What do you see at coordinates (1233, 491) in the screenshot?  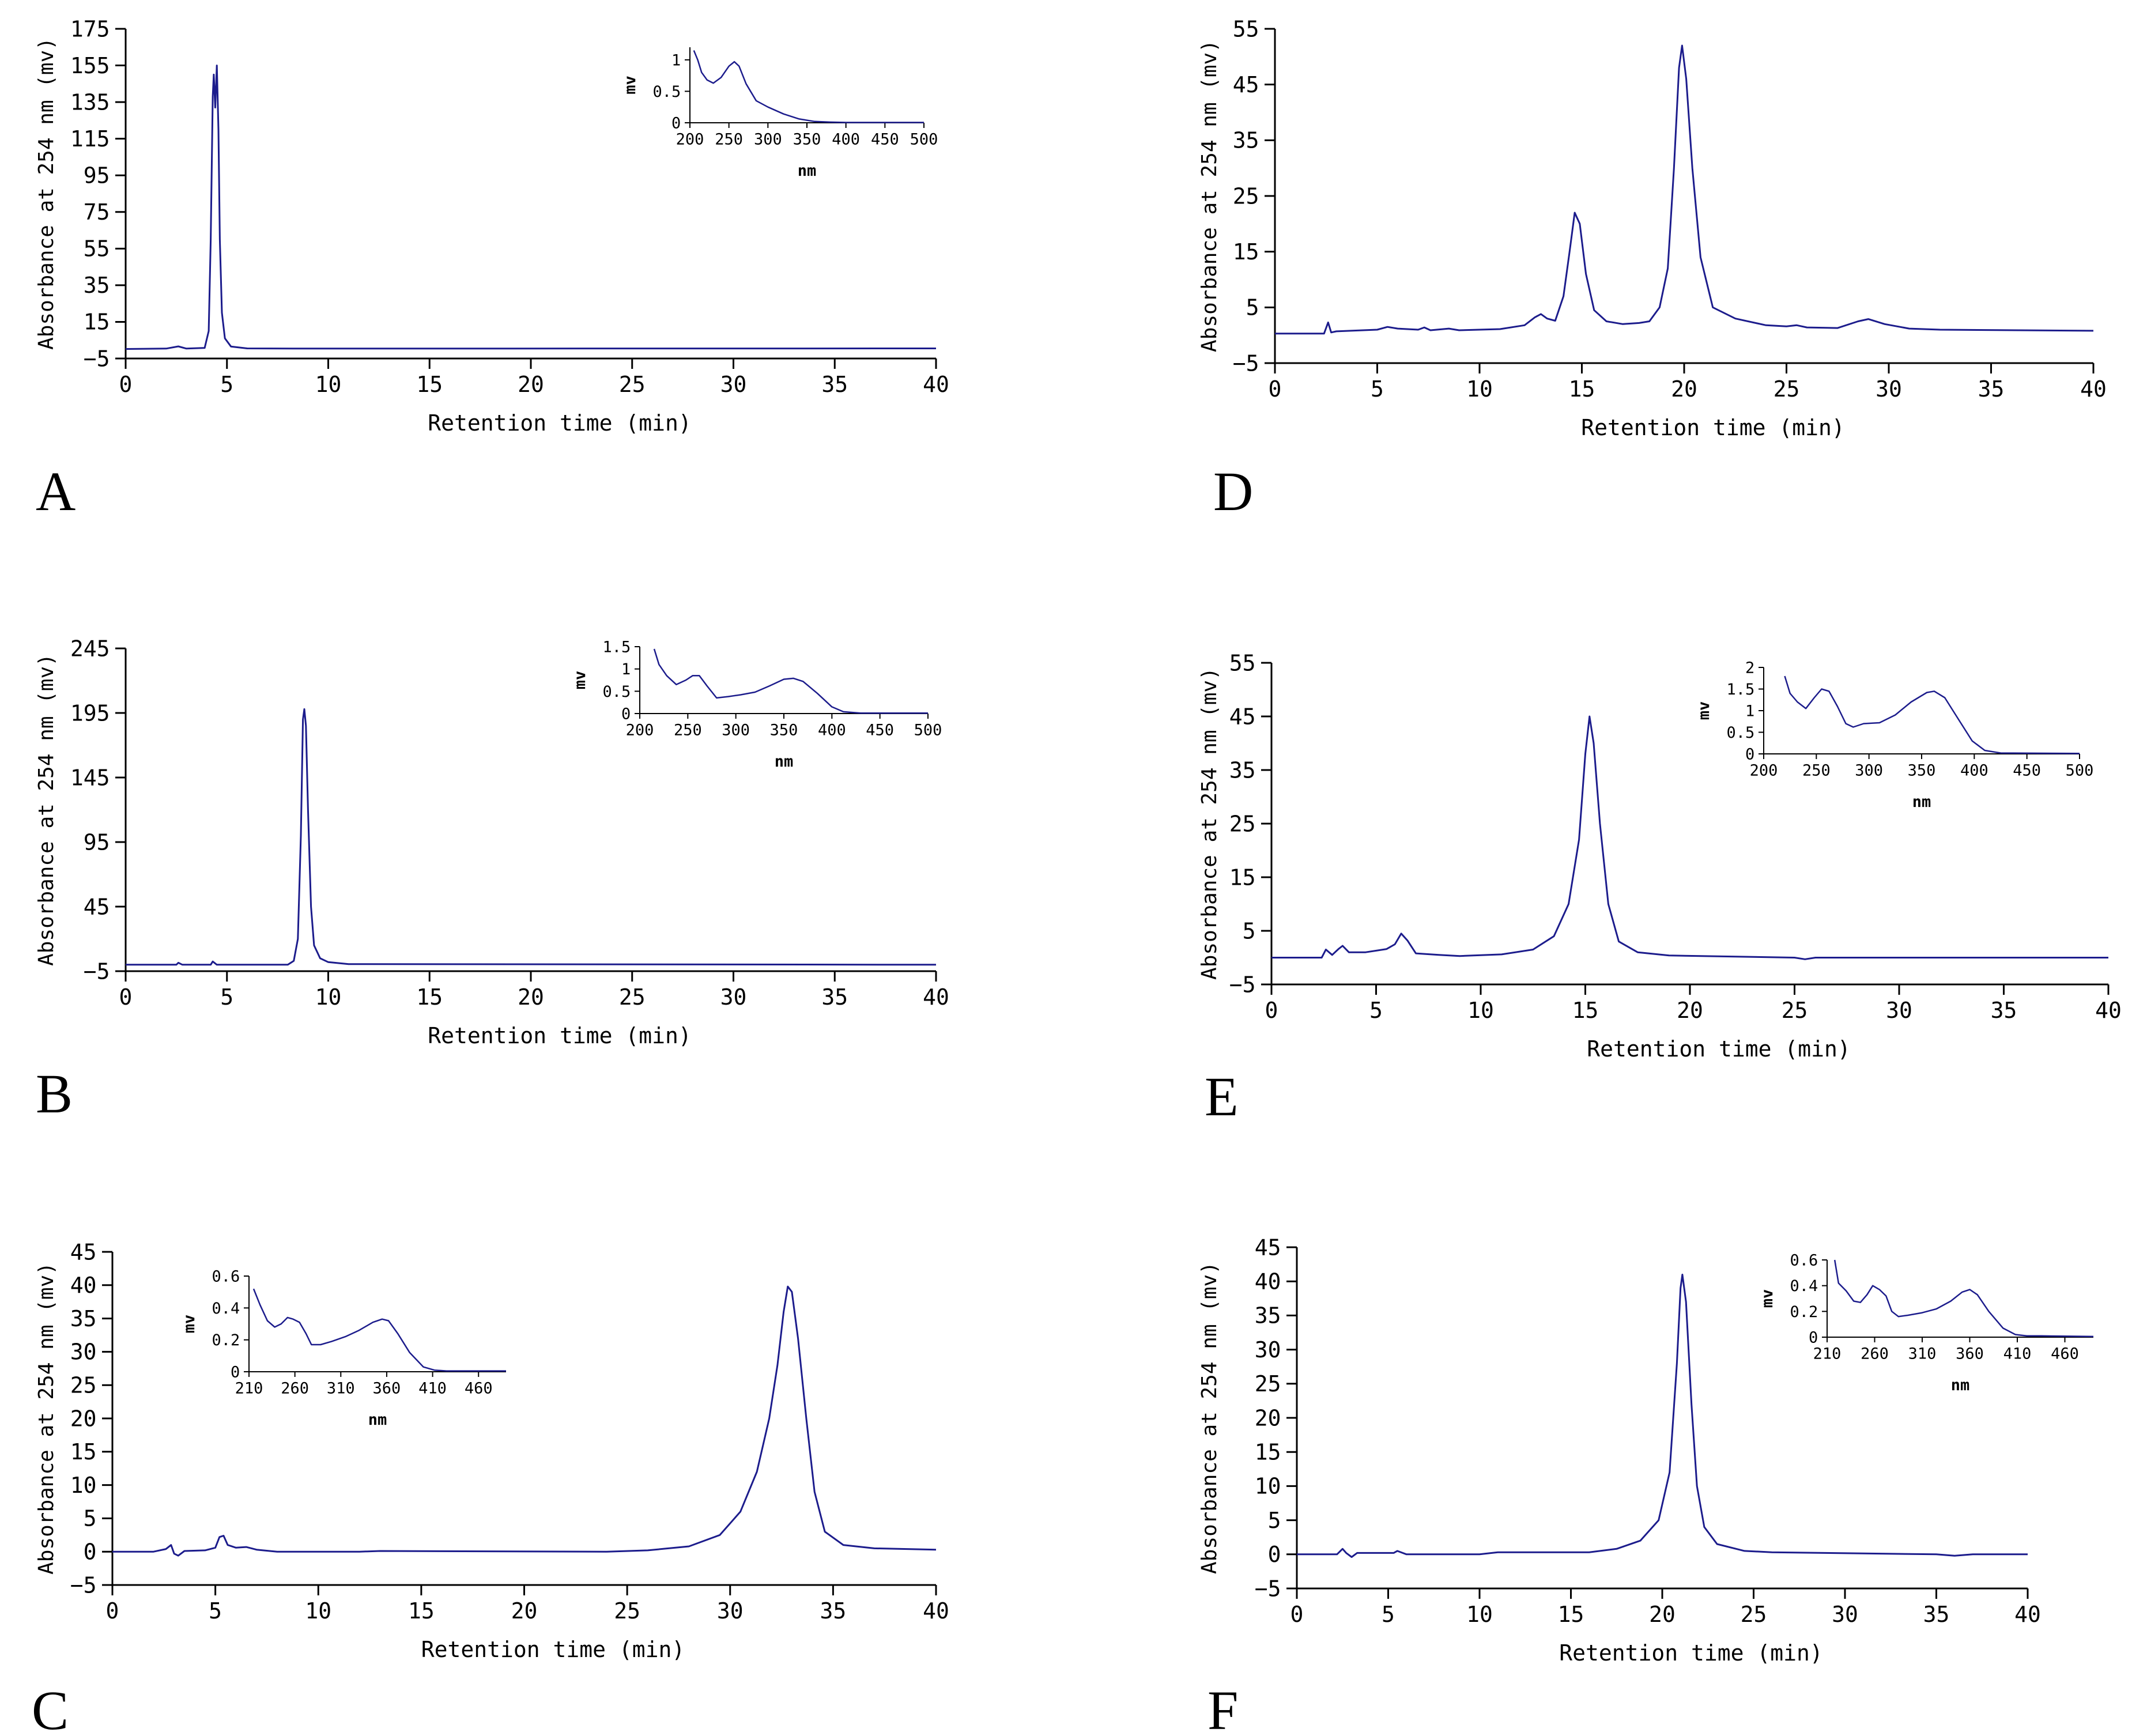 I see `panel-letter: D` at bounding box center [1233, 491].